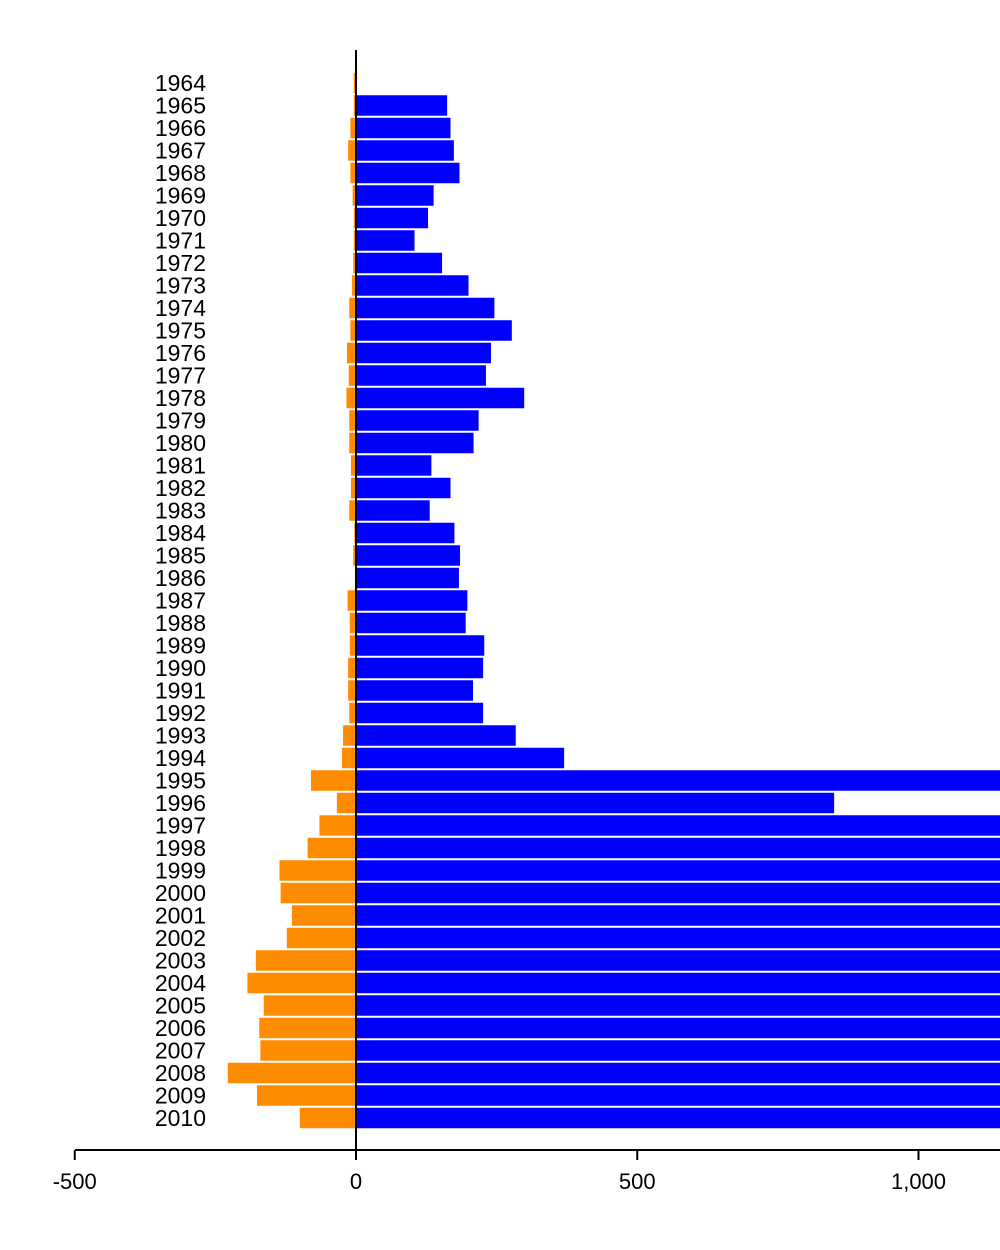 The width and height of the screenshot is (1000, 1250). Describe the element at coordinates (180, 556) in the screenshot. I see `year-label-1985: 1985` at that location.